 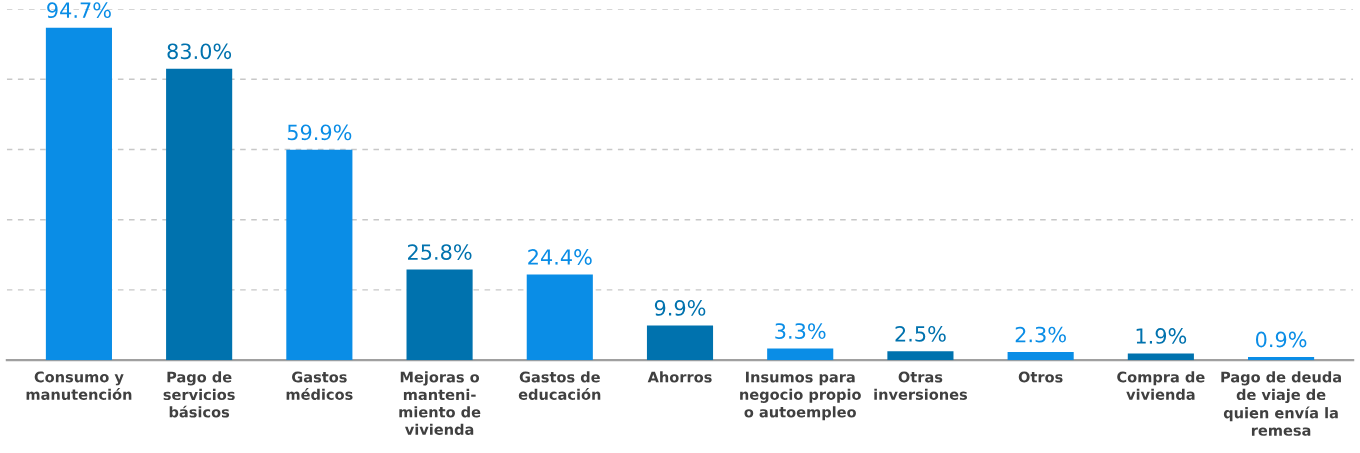 I want to click on data-label: 2.3%, so click(x=1040, y=334).